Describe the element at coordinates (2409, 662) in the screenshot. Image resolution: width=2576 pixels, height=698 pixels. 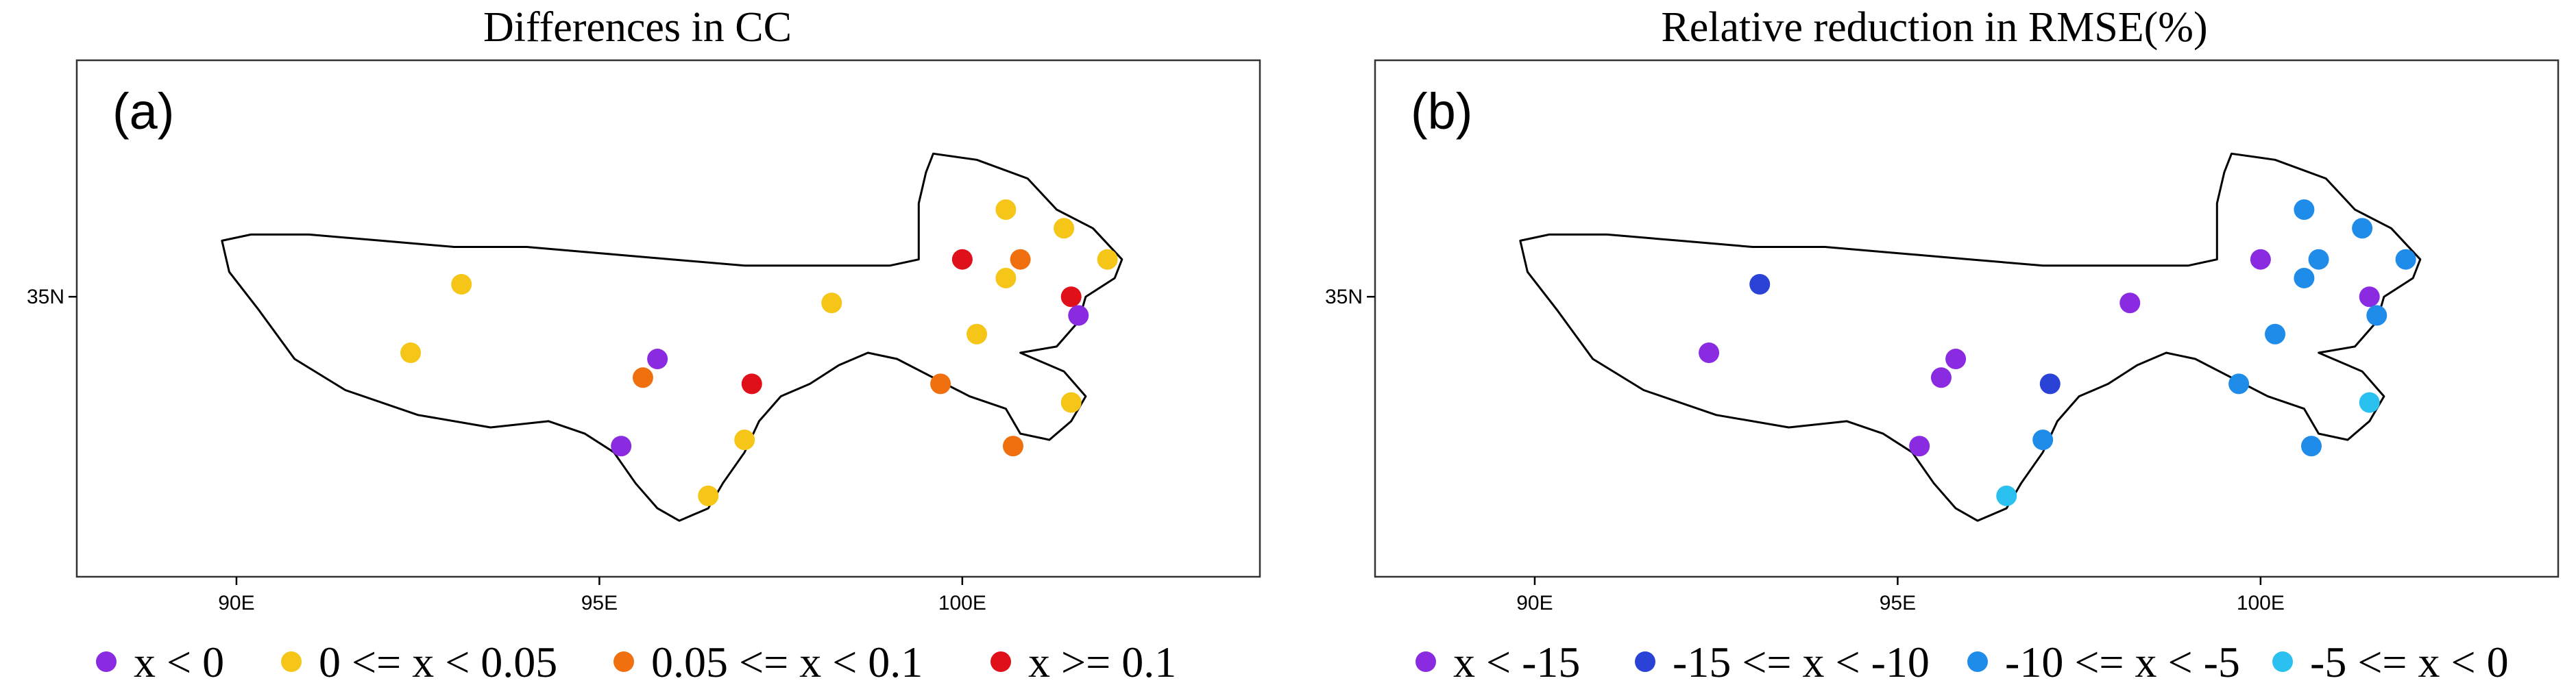
I see `legend-label: -5 <= x < 0` at that location.